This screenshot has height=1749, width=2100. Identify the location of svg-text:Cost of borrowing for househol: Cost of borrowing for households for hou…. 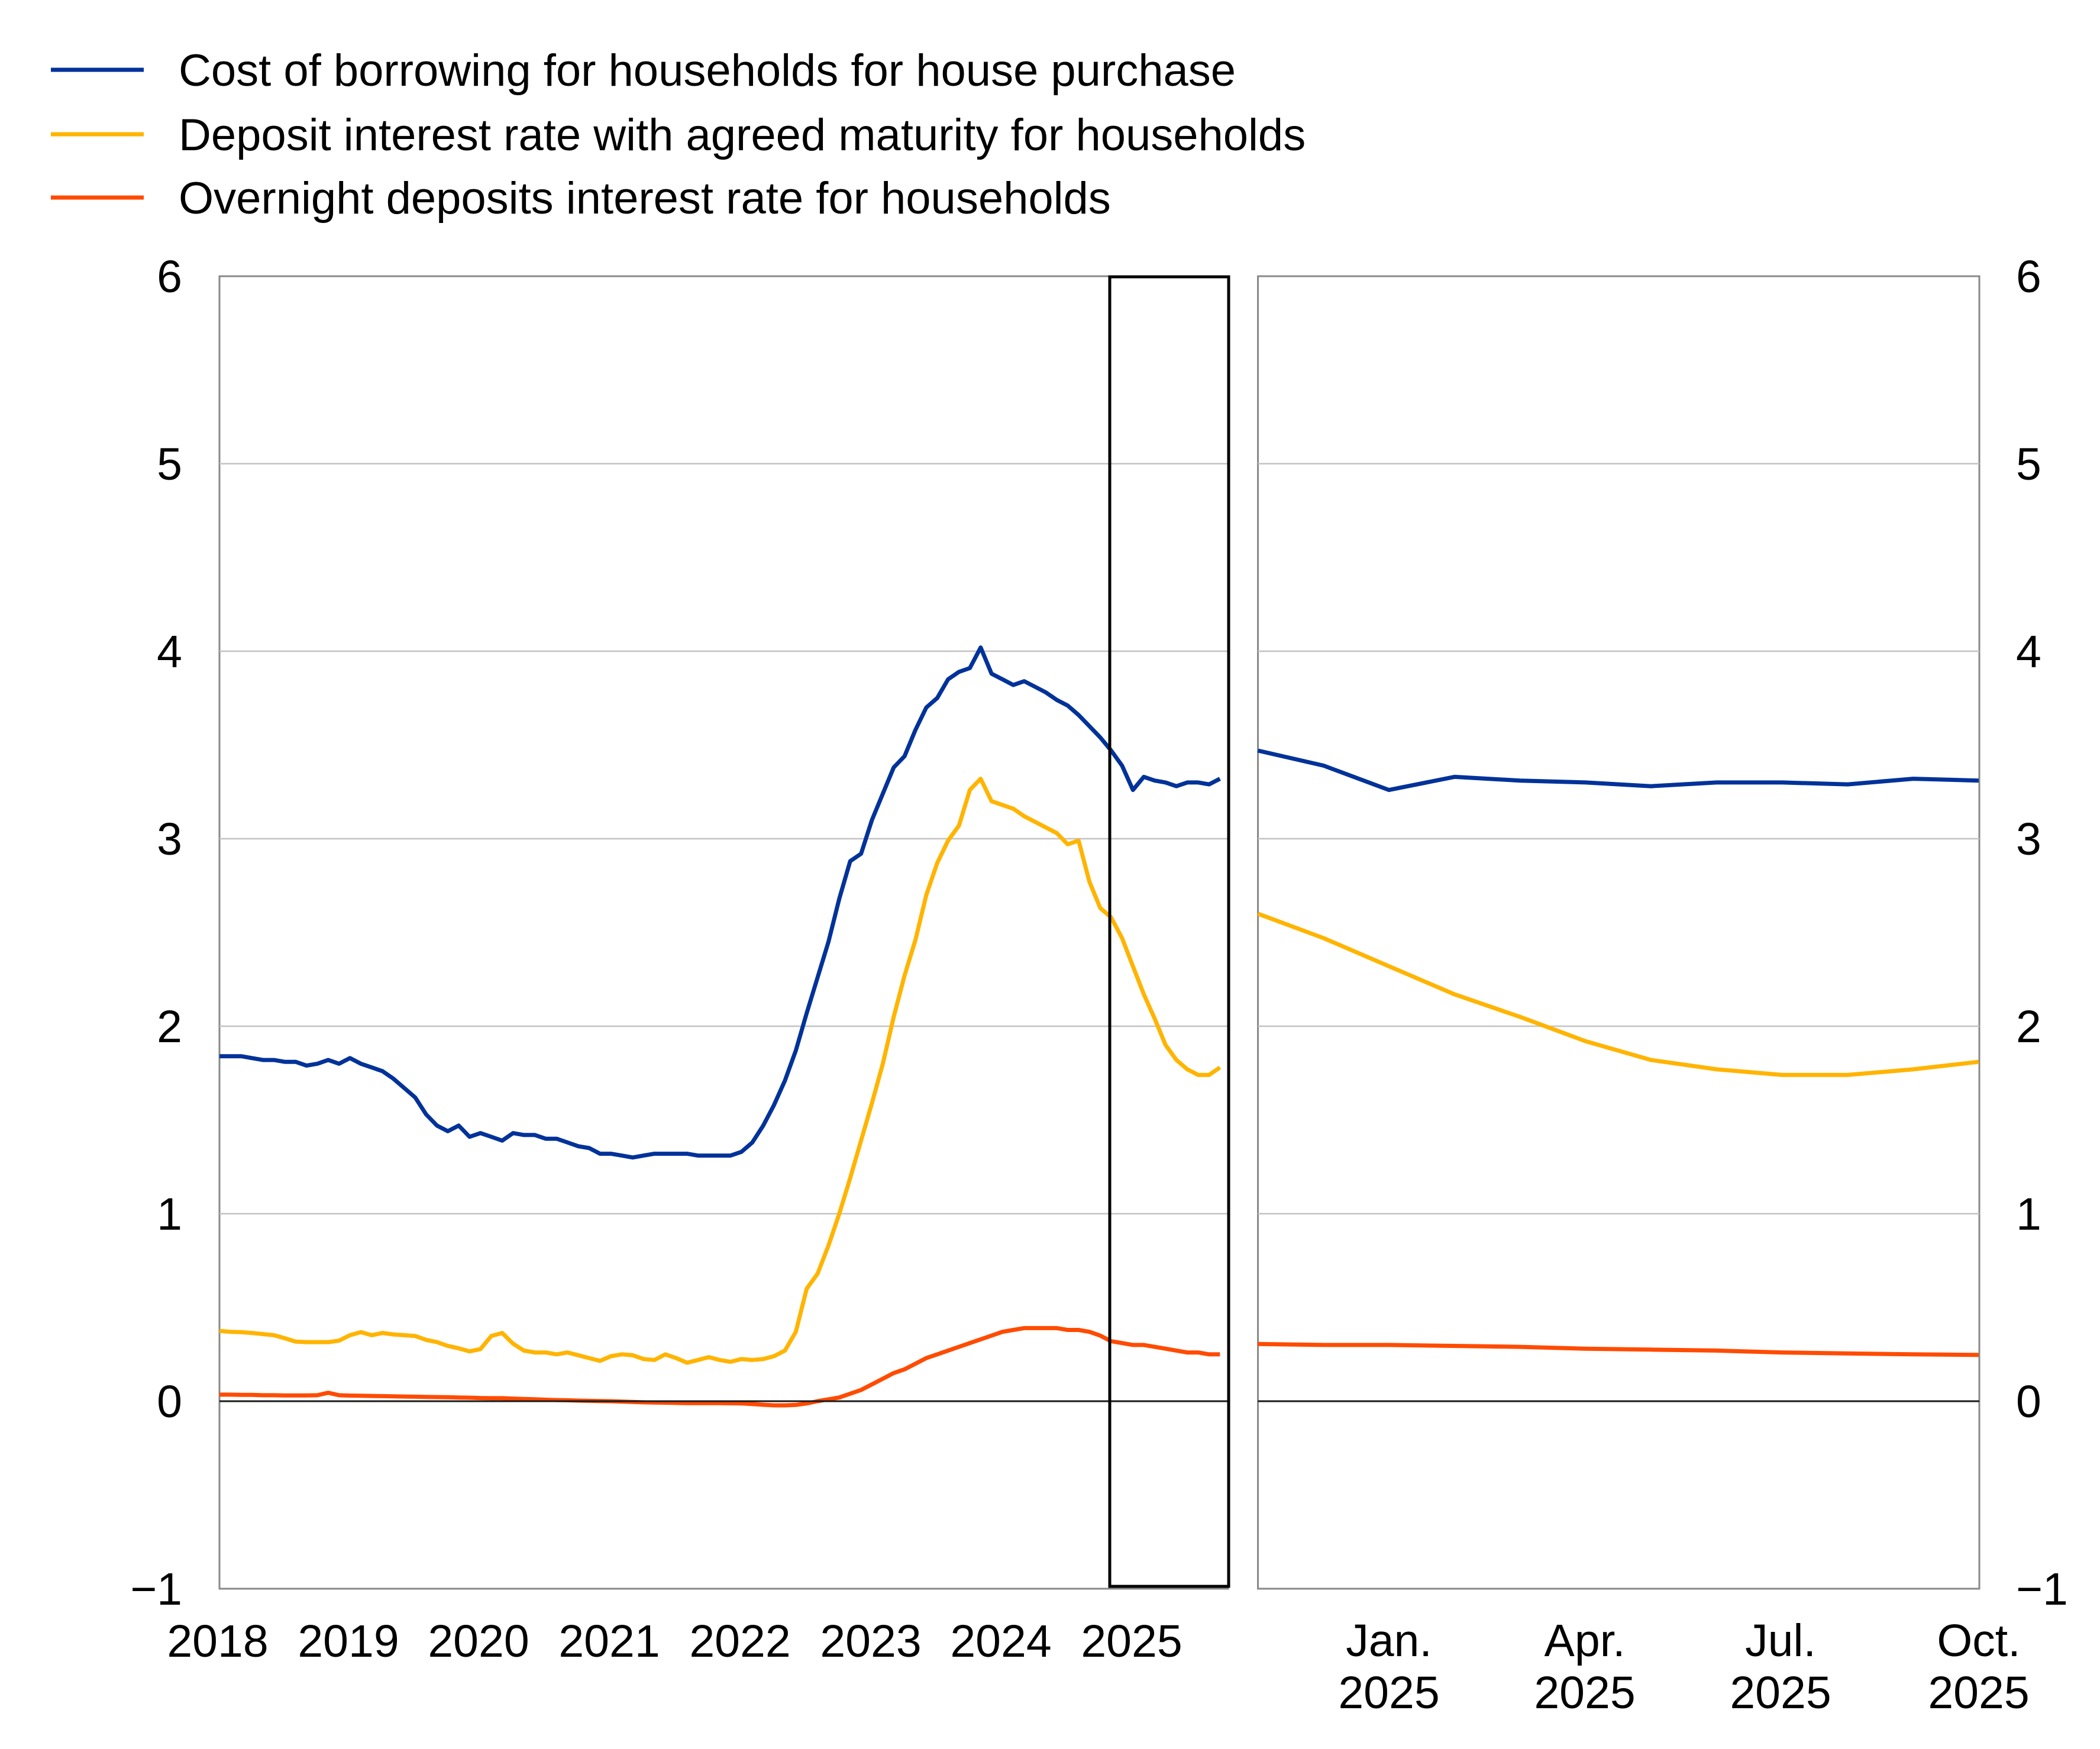
(707, 71).